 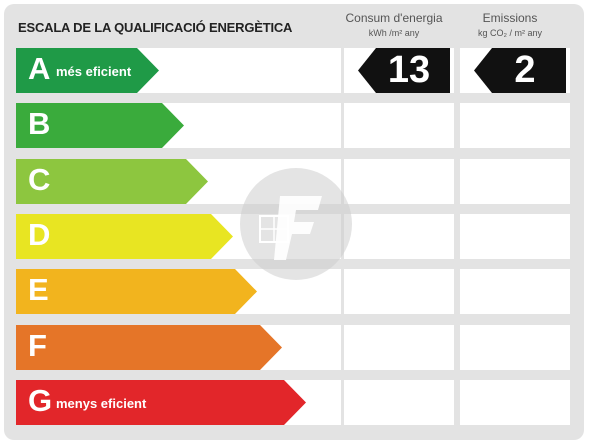 I want to click on emissions-unit: kg CO₂ / m² any, so click(x=509, y=33).